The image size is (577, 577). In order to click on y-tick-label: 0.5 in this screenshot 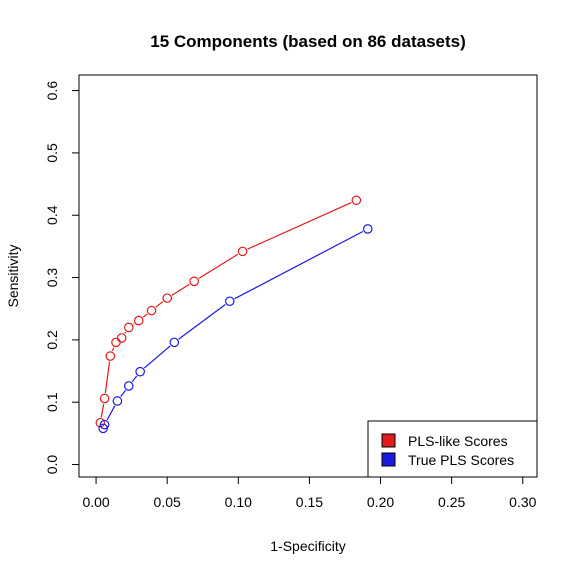, I will do `click(52, 153)`.